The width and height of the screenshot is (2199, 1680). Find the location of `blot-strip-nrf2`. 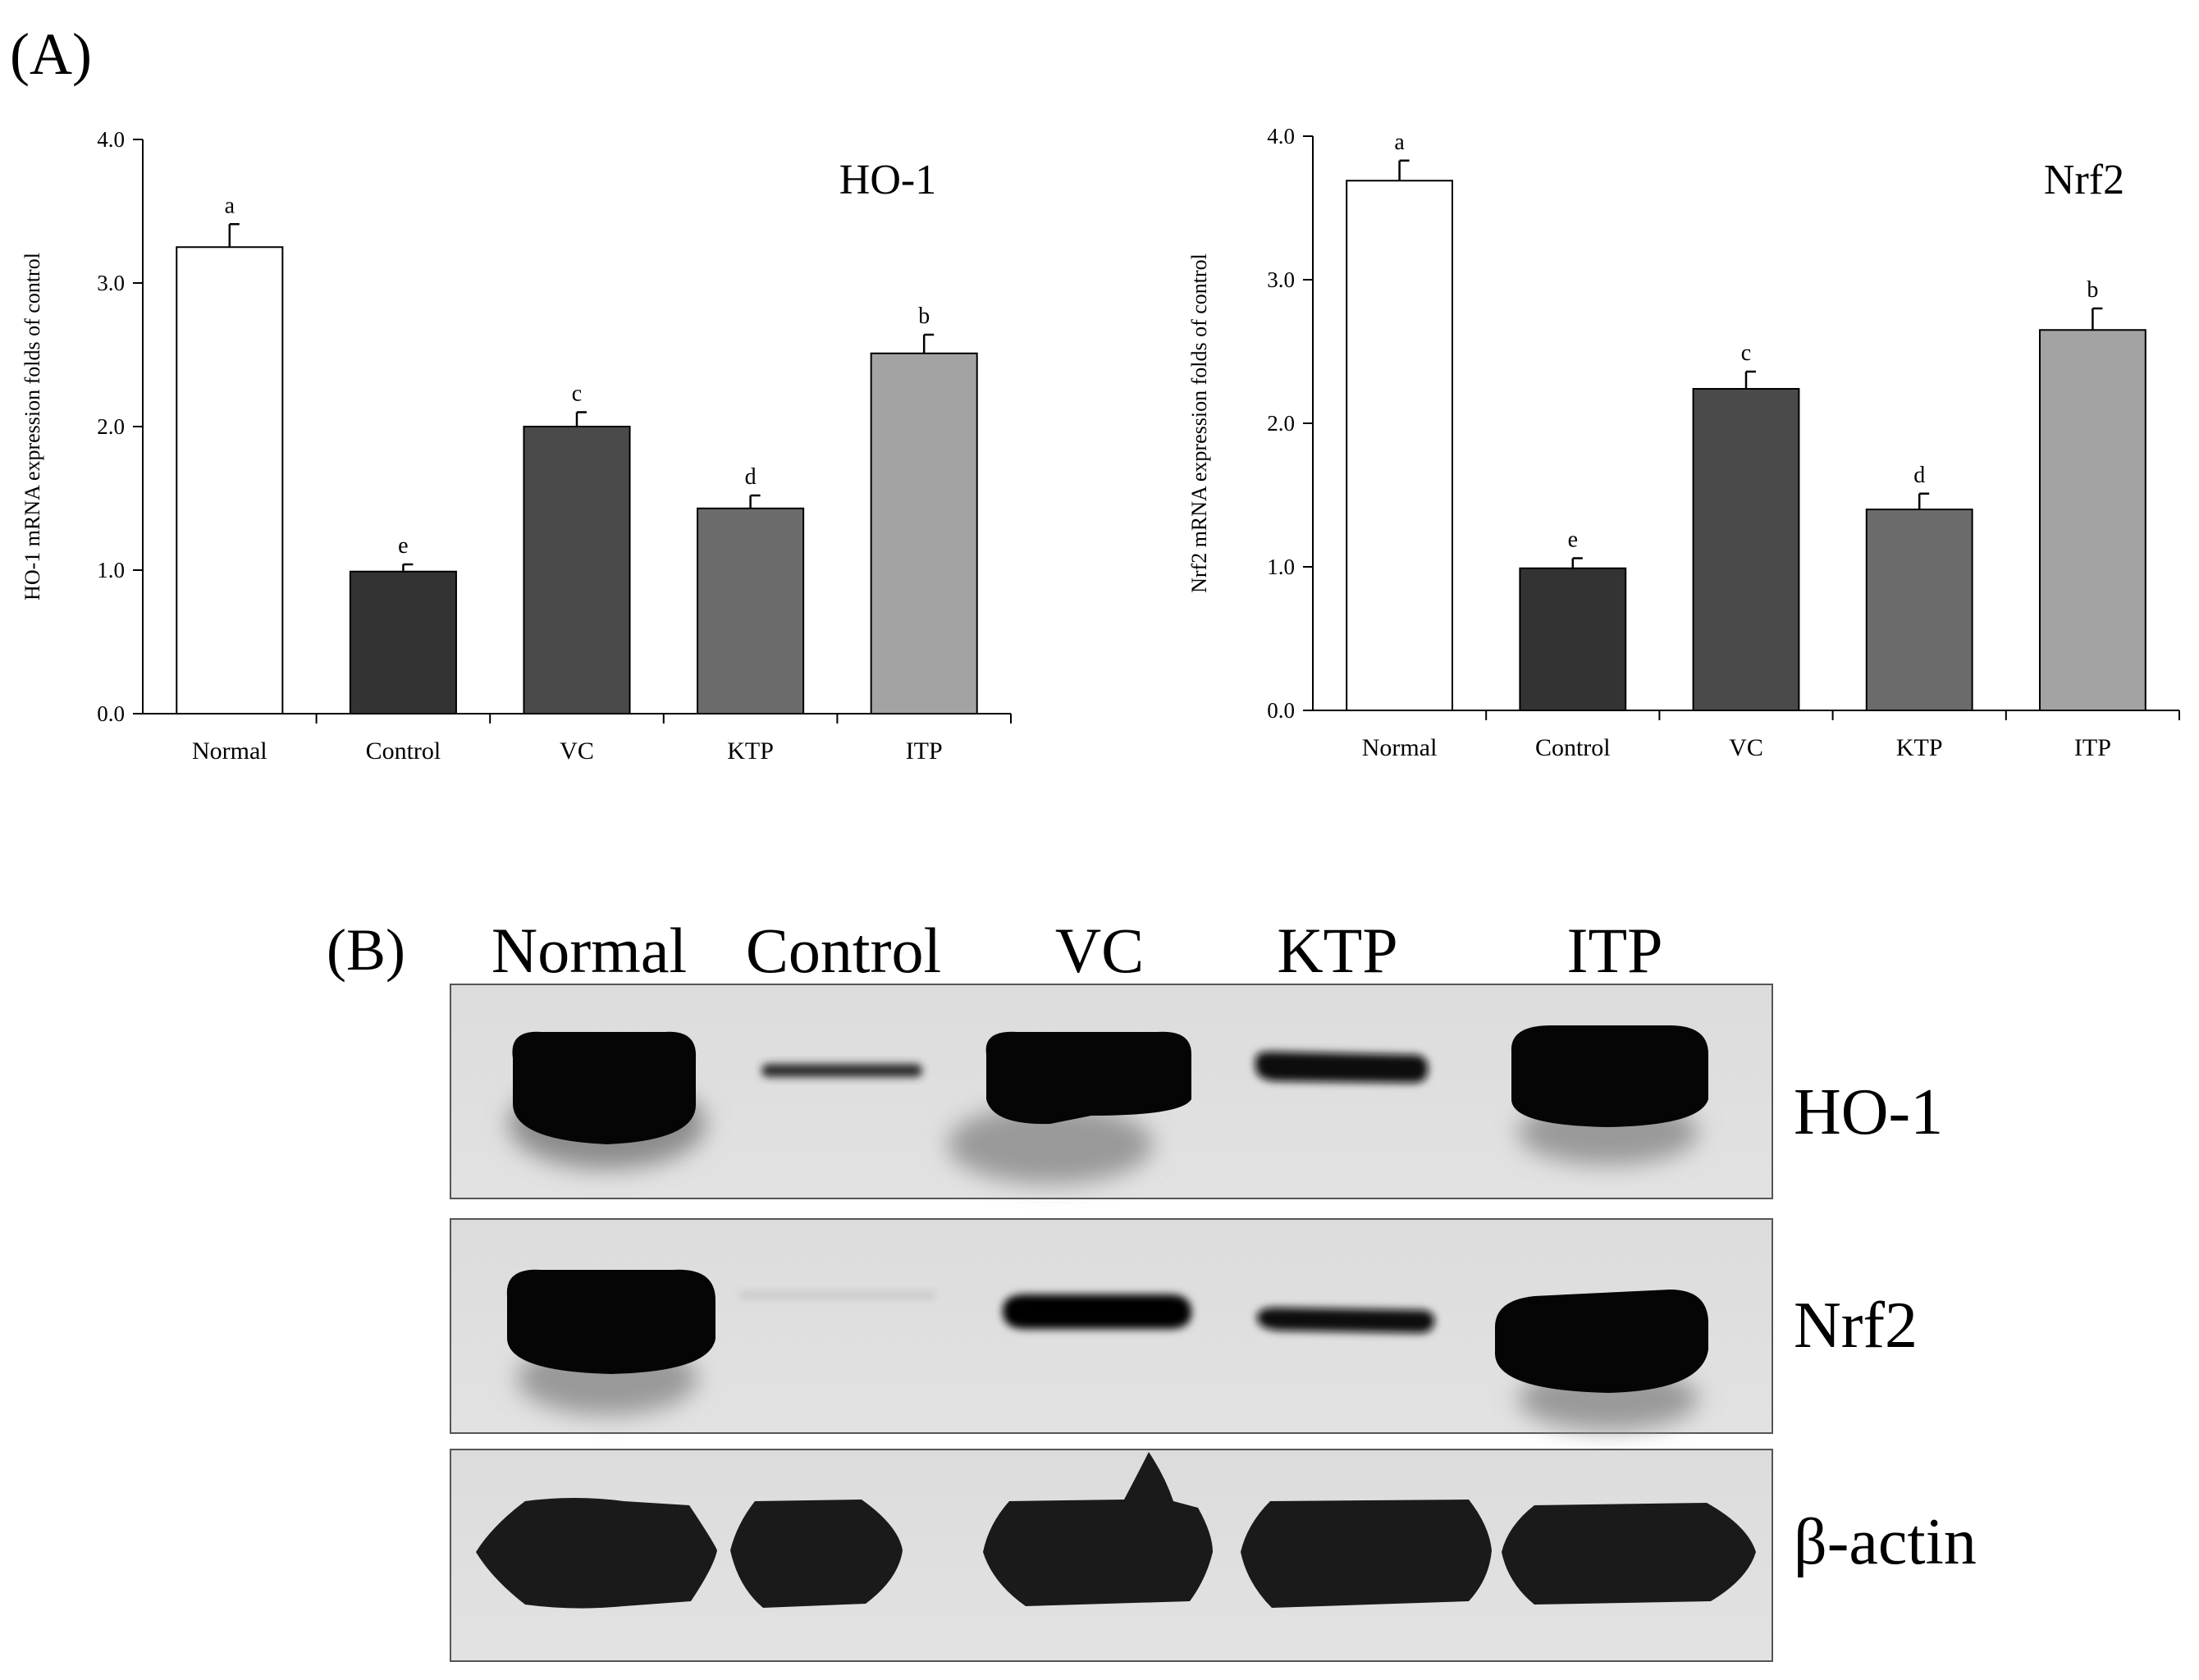

blot-strip-nrf2 is located at coordinates (1111, 1326).